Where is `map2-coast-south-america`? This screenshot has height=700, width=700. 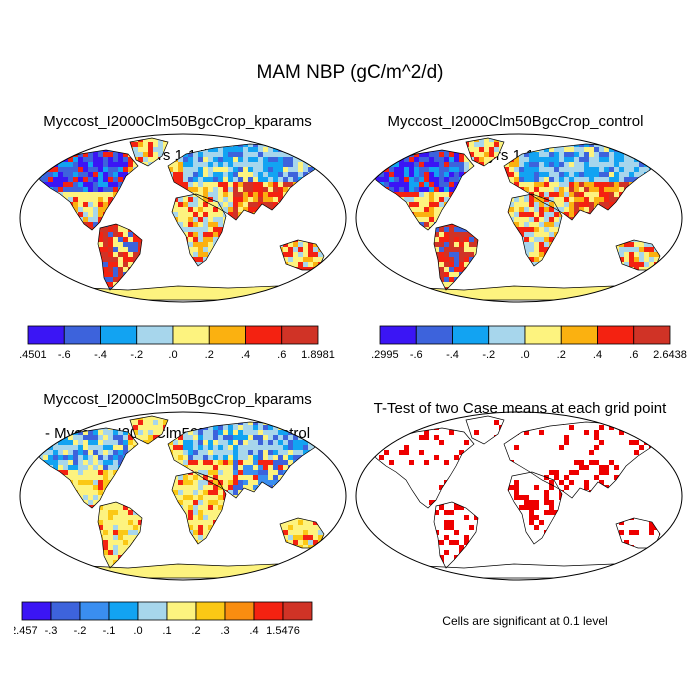
map2-coast-south-america is located at coordinates (456, 257).